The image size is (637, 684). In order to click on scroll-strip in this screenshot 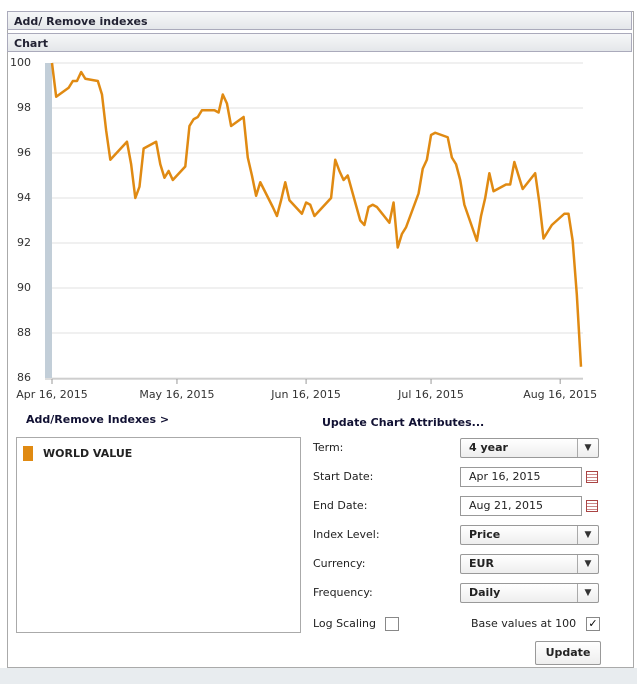, I will do `click(48, 220)`.